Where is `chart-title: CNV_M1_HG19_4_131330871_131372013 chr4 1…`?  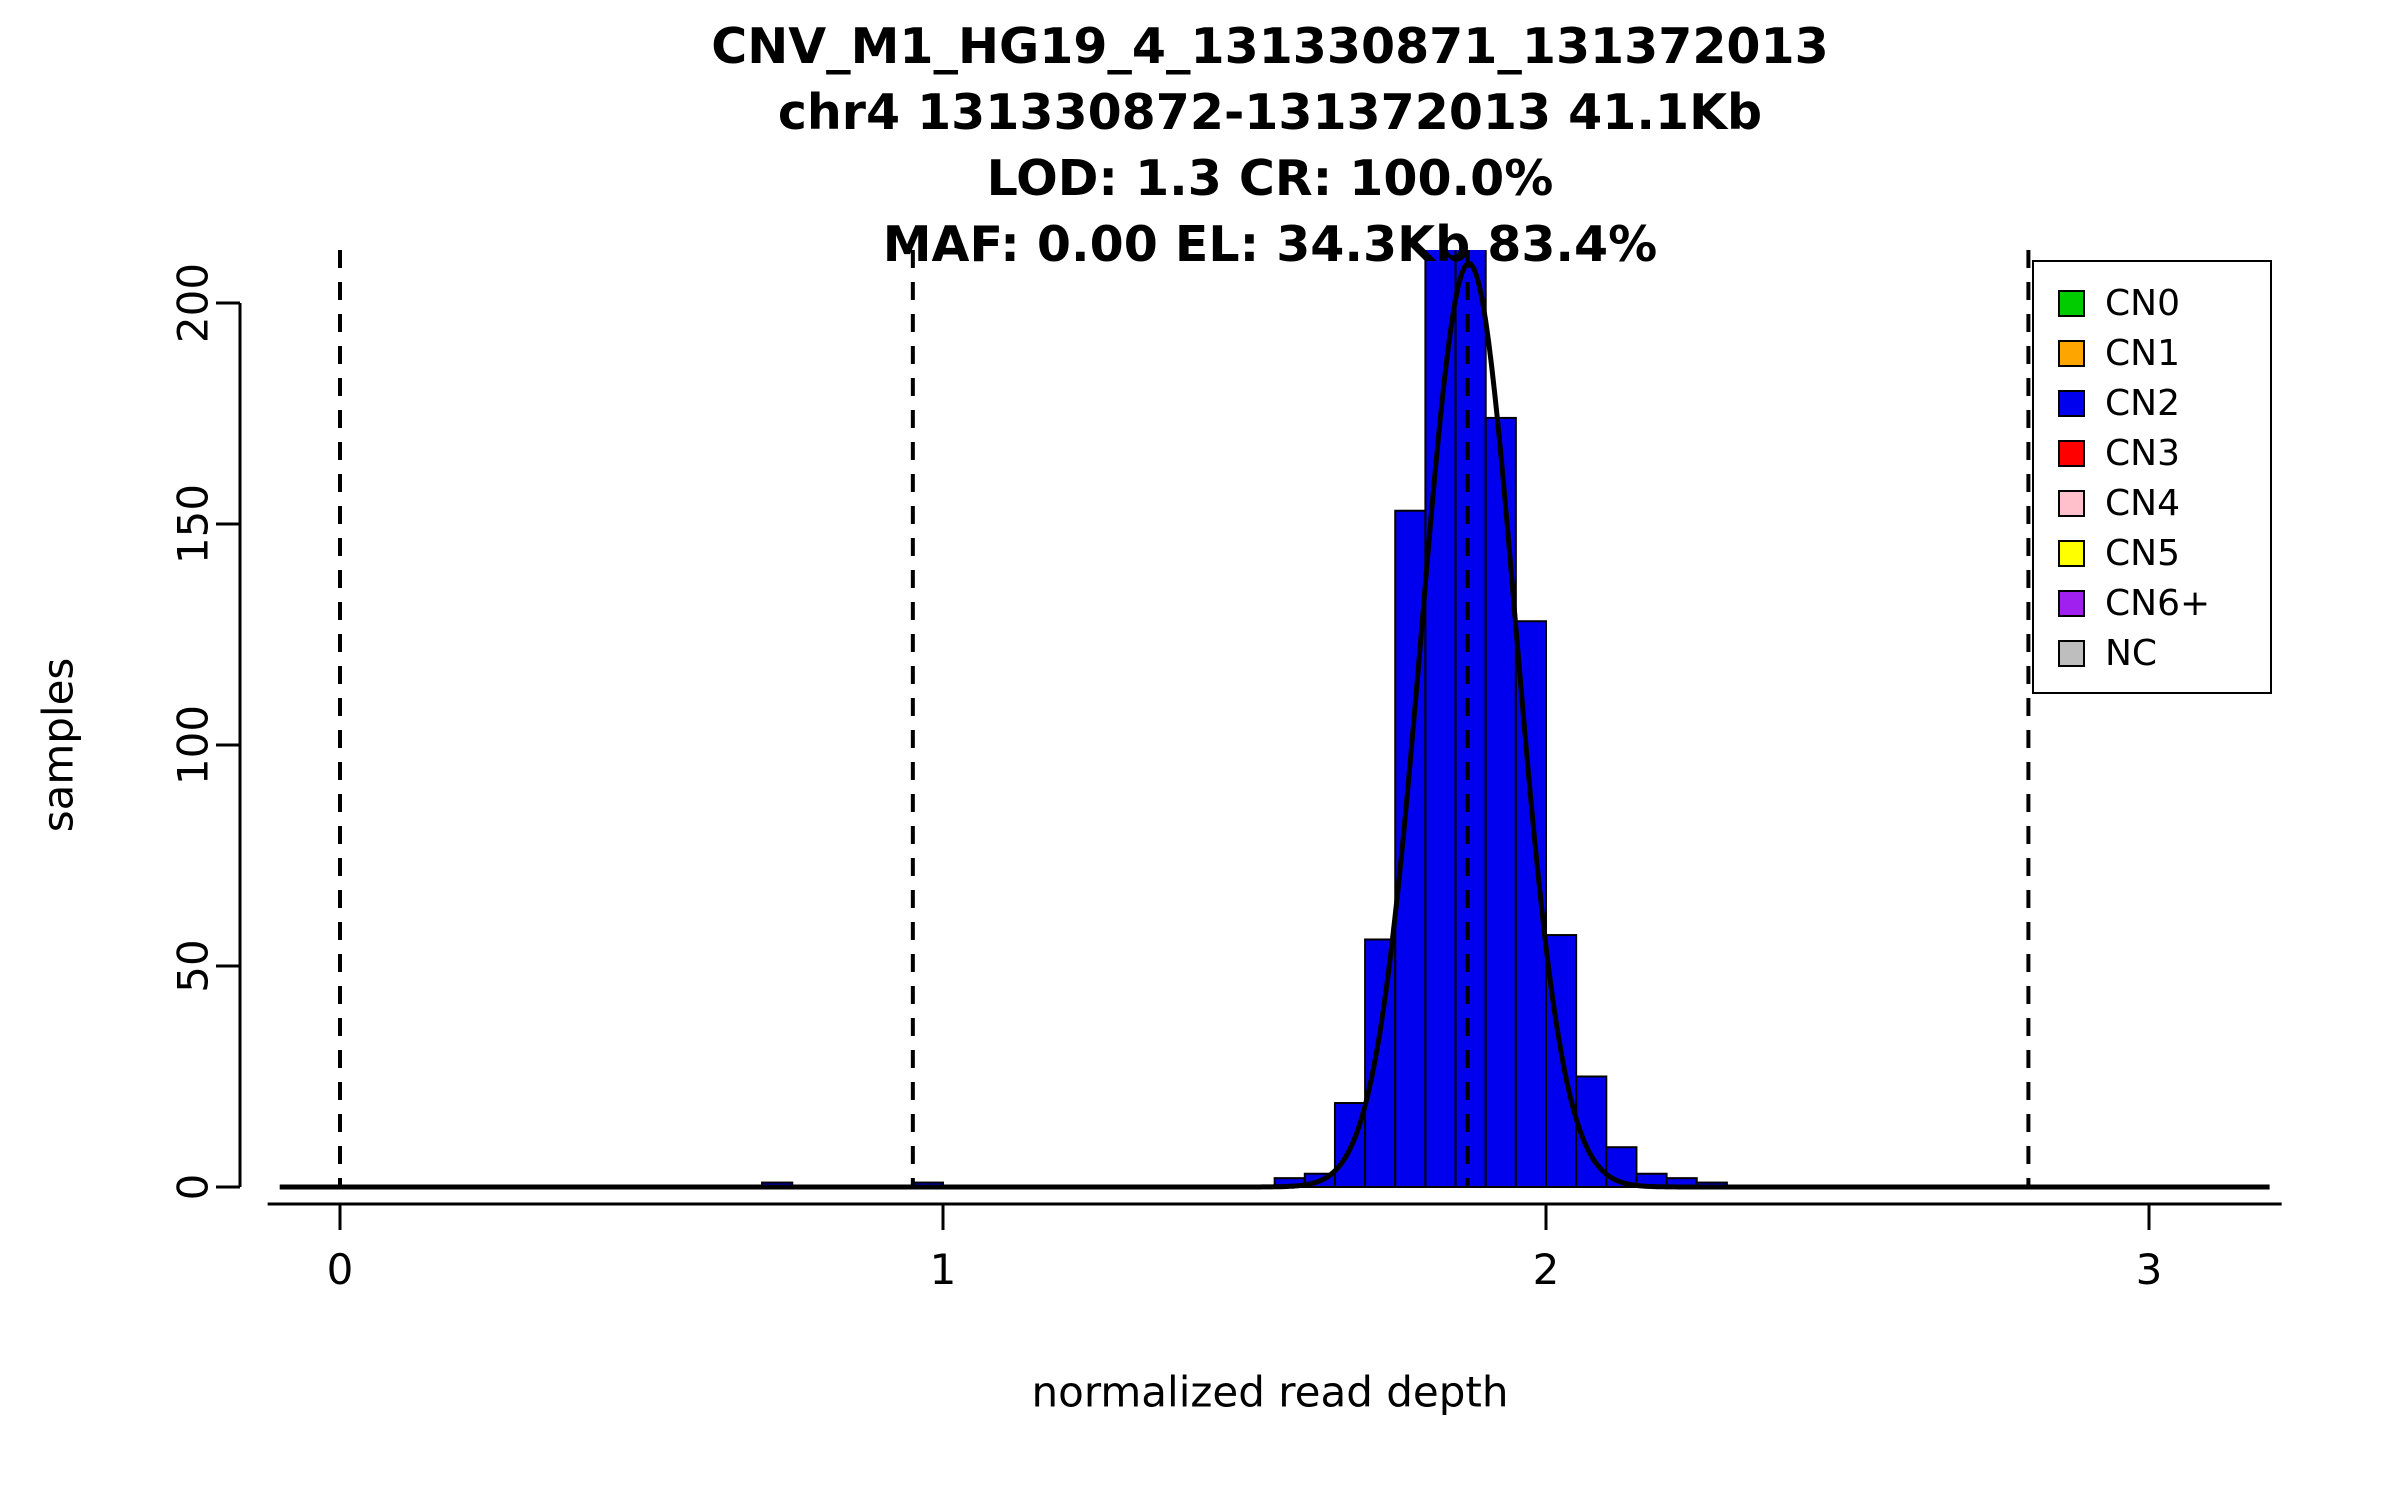 chart-title: CNV_M1_HG19_4_131330871_131372013 chr4 1… is located at coordinates (1269, 146).